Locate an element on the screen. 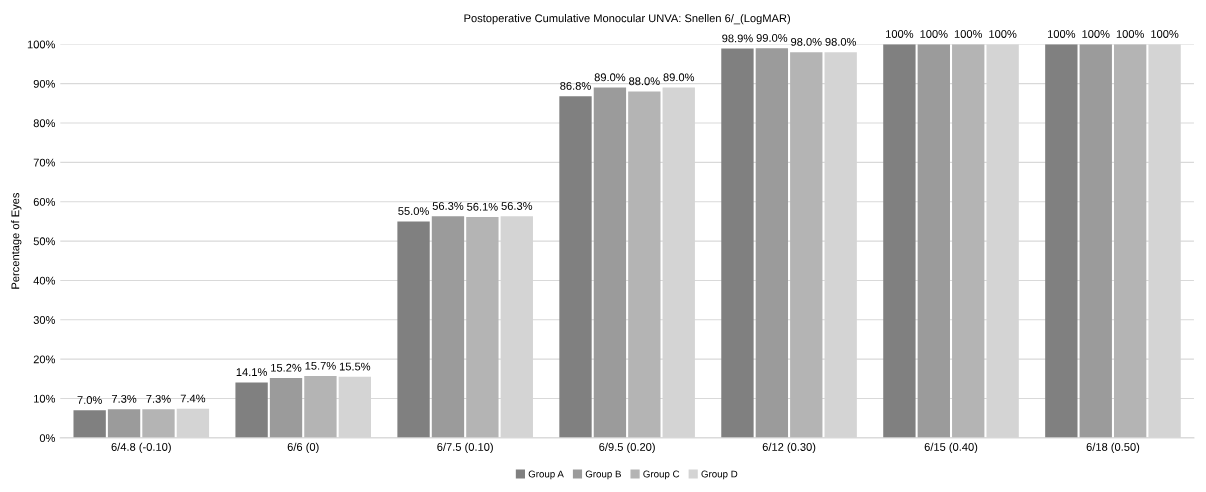 This screenshot has height=492, width=1206. legend-label: Group C is located at coordinates (661, 475).